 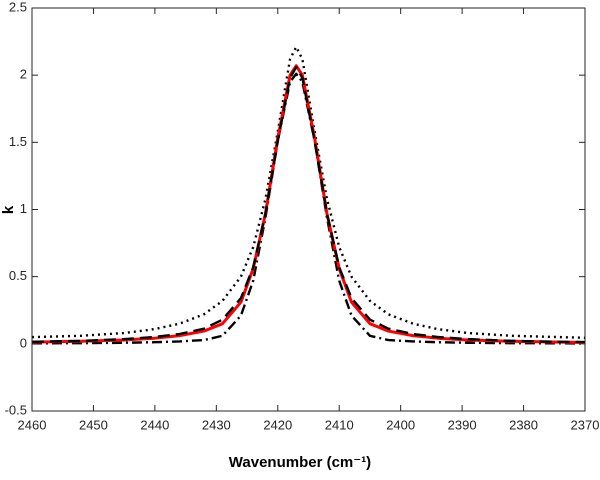 What do you see at coordinates (8, 209) in the screenshot?
I see `y-axis-label: k` at bounding box center [8, 209].